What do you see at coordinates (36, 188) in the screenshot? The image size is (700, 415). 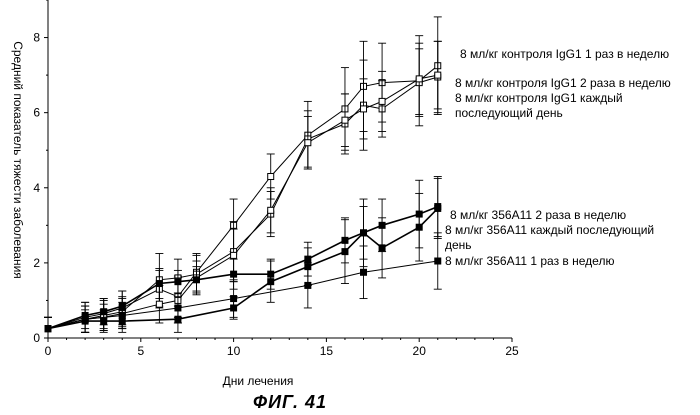 I see `y-tick-label: 4` at bounding box center [36, 188].